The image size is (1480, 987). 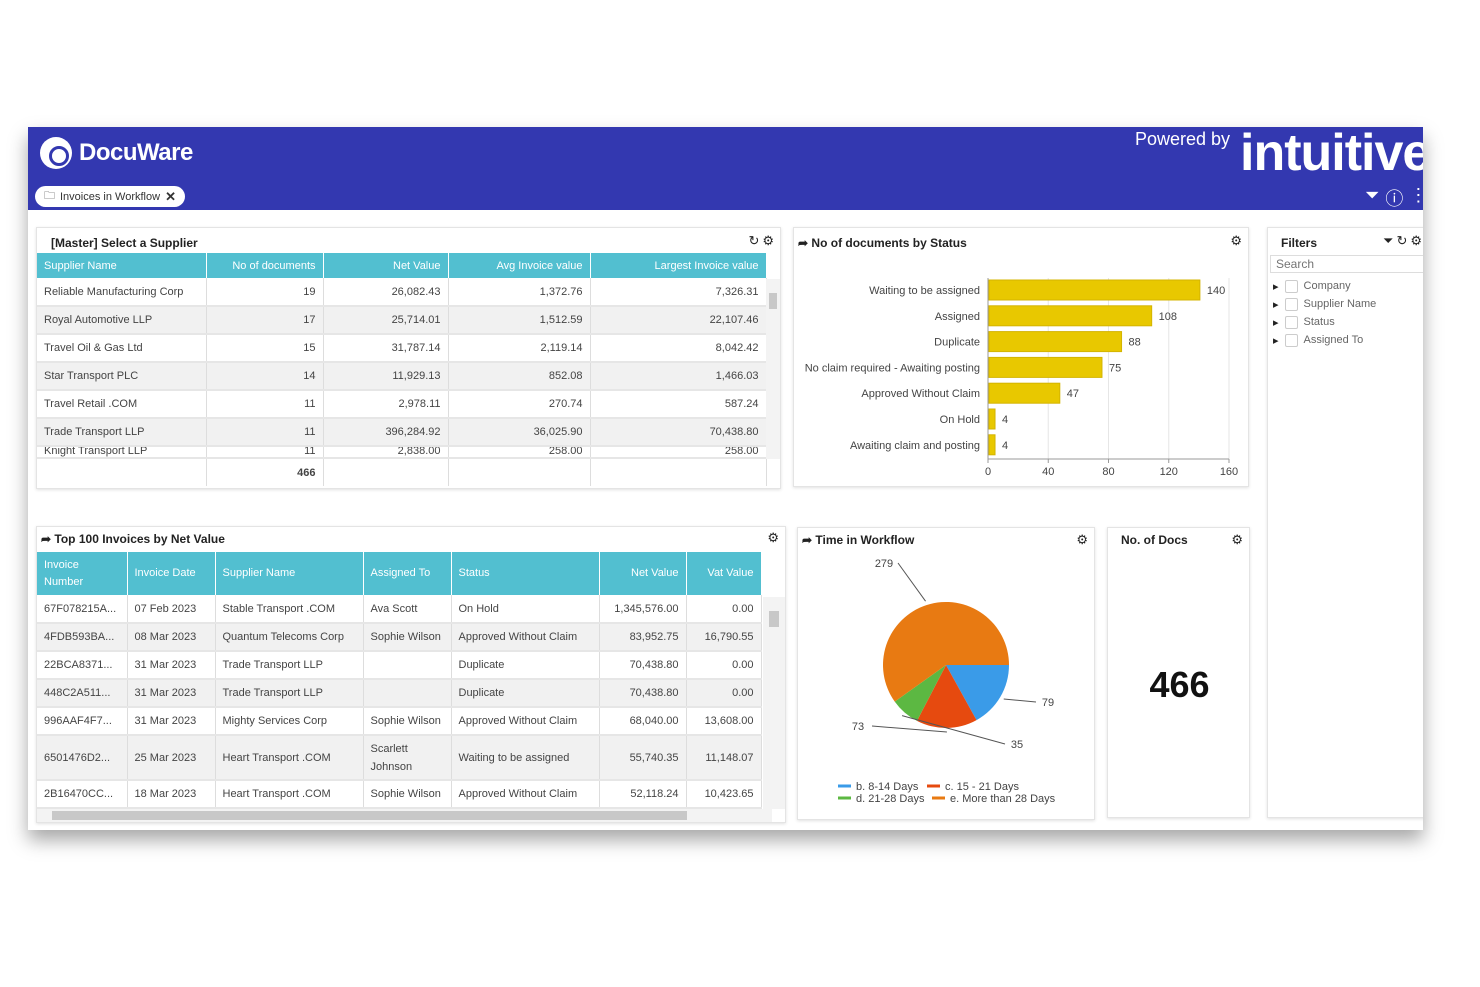 What do you see at coordinates (110, 196) in the screenshot?
I see `tab-invoices-in-workflow: 🗀 Invoices in Workflow ✕` at bounding box center [110, 196].